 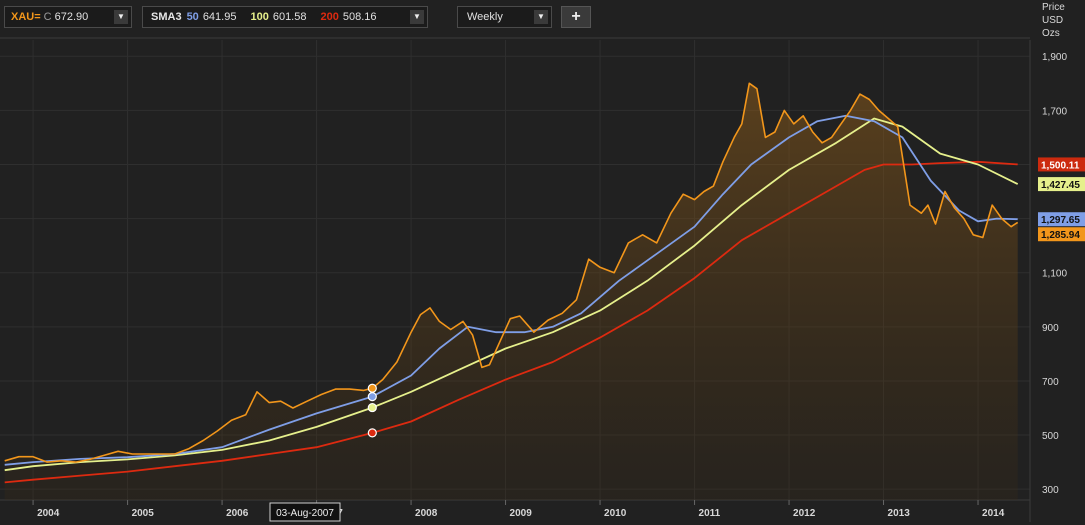 What do you see at coordinates (615, 513) in the screenshot?
I see `x-tick-label: 2010` at bounding box center [615, 513].